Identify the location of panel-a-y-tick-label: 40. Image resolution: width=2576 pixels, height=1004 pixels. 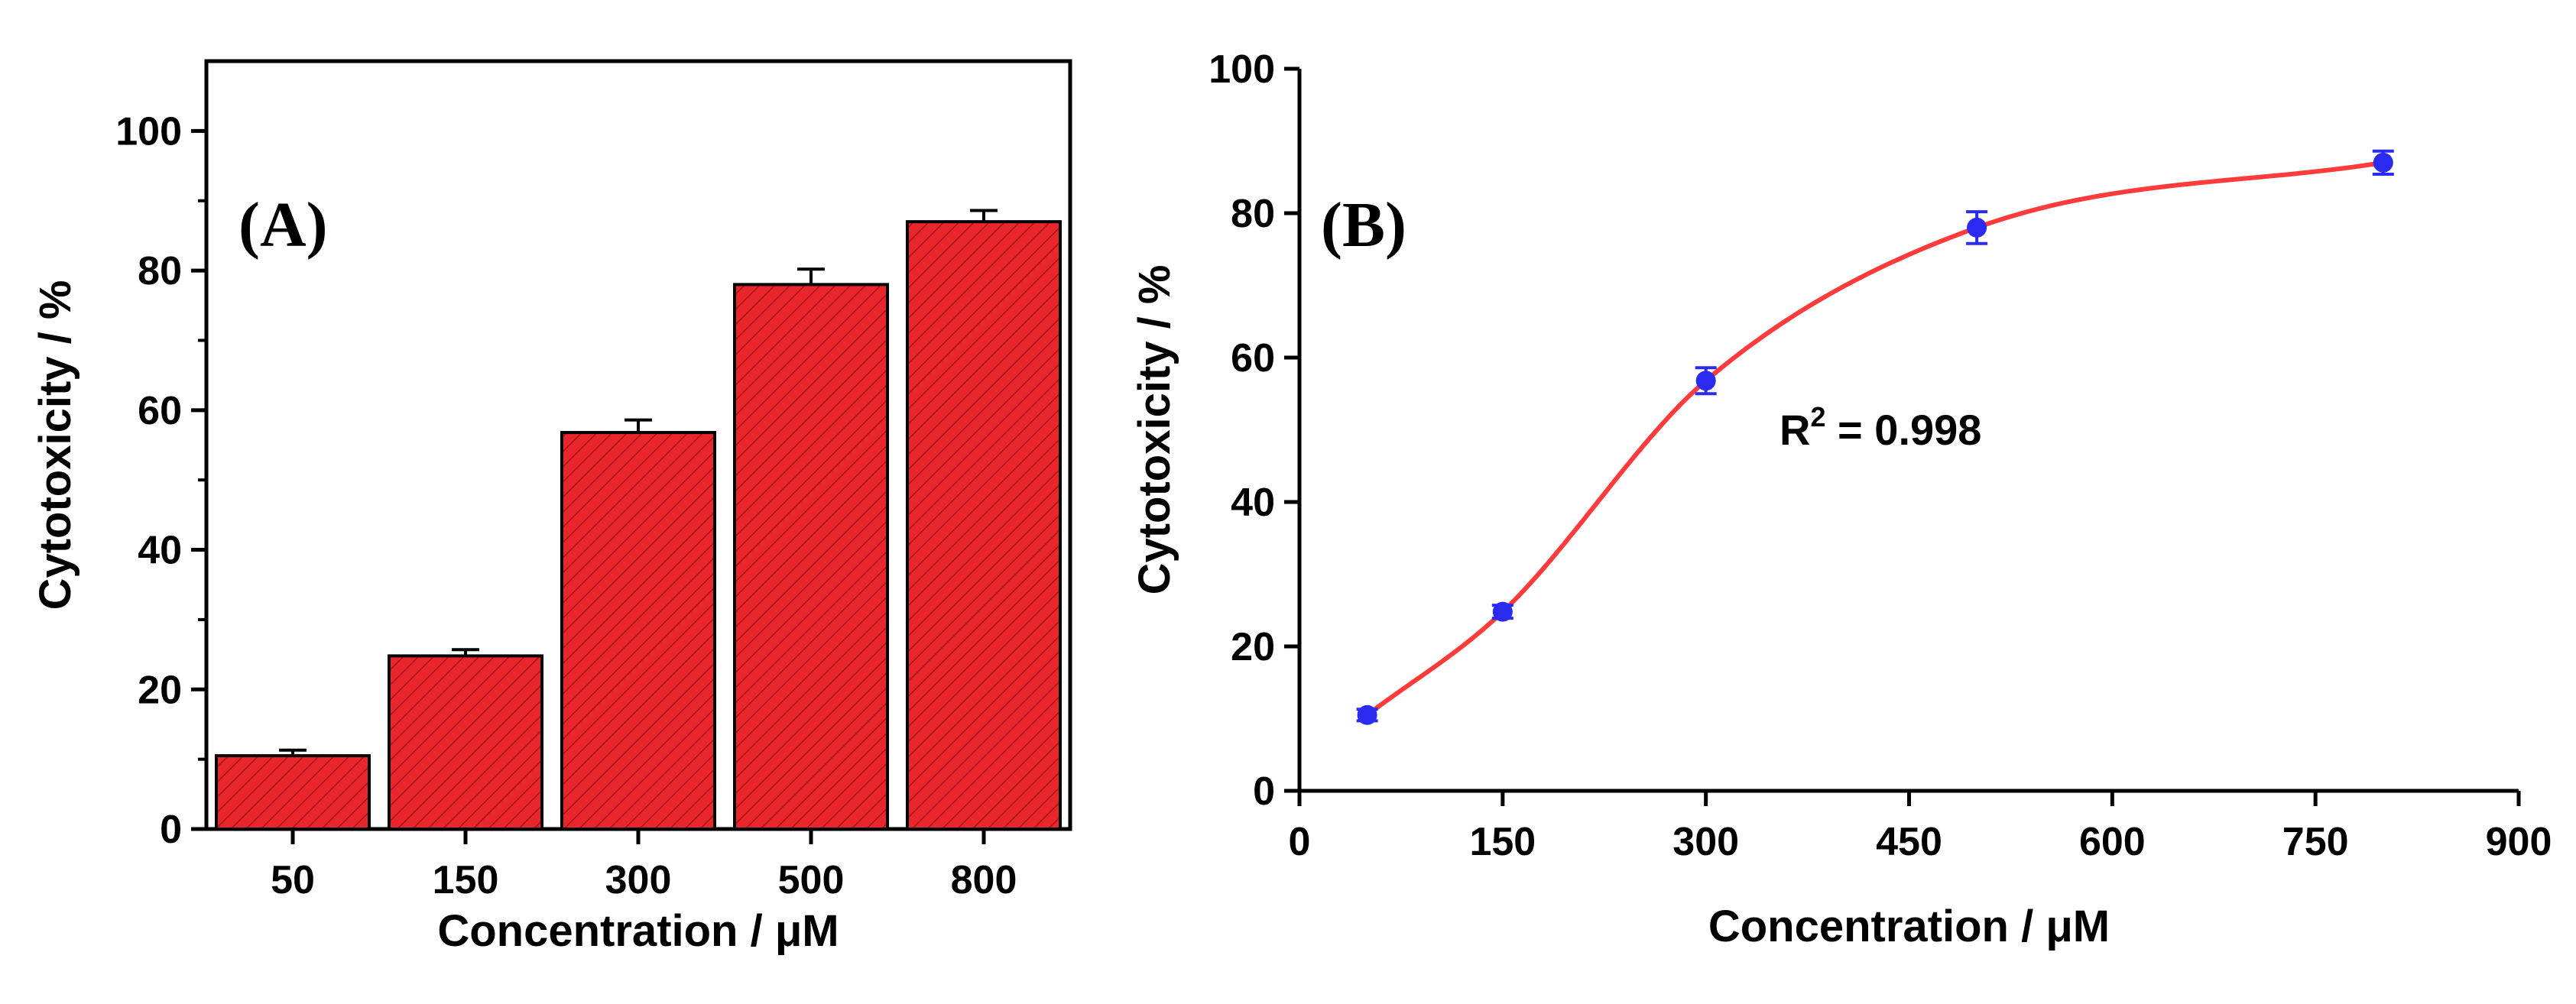
(160, 551).